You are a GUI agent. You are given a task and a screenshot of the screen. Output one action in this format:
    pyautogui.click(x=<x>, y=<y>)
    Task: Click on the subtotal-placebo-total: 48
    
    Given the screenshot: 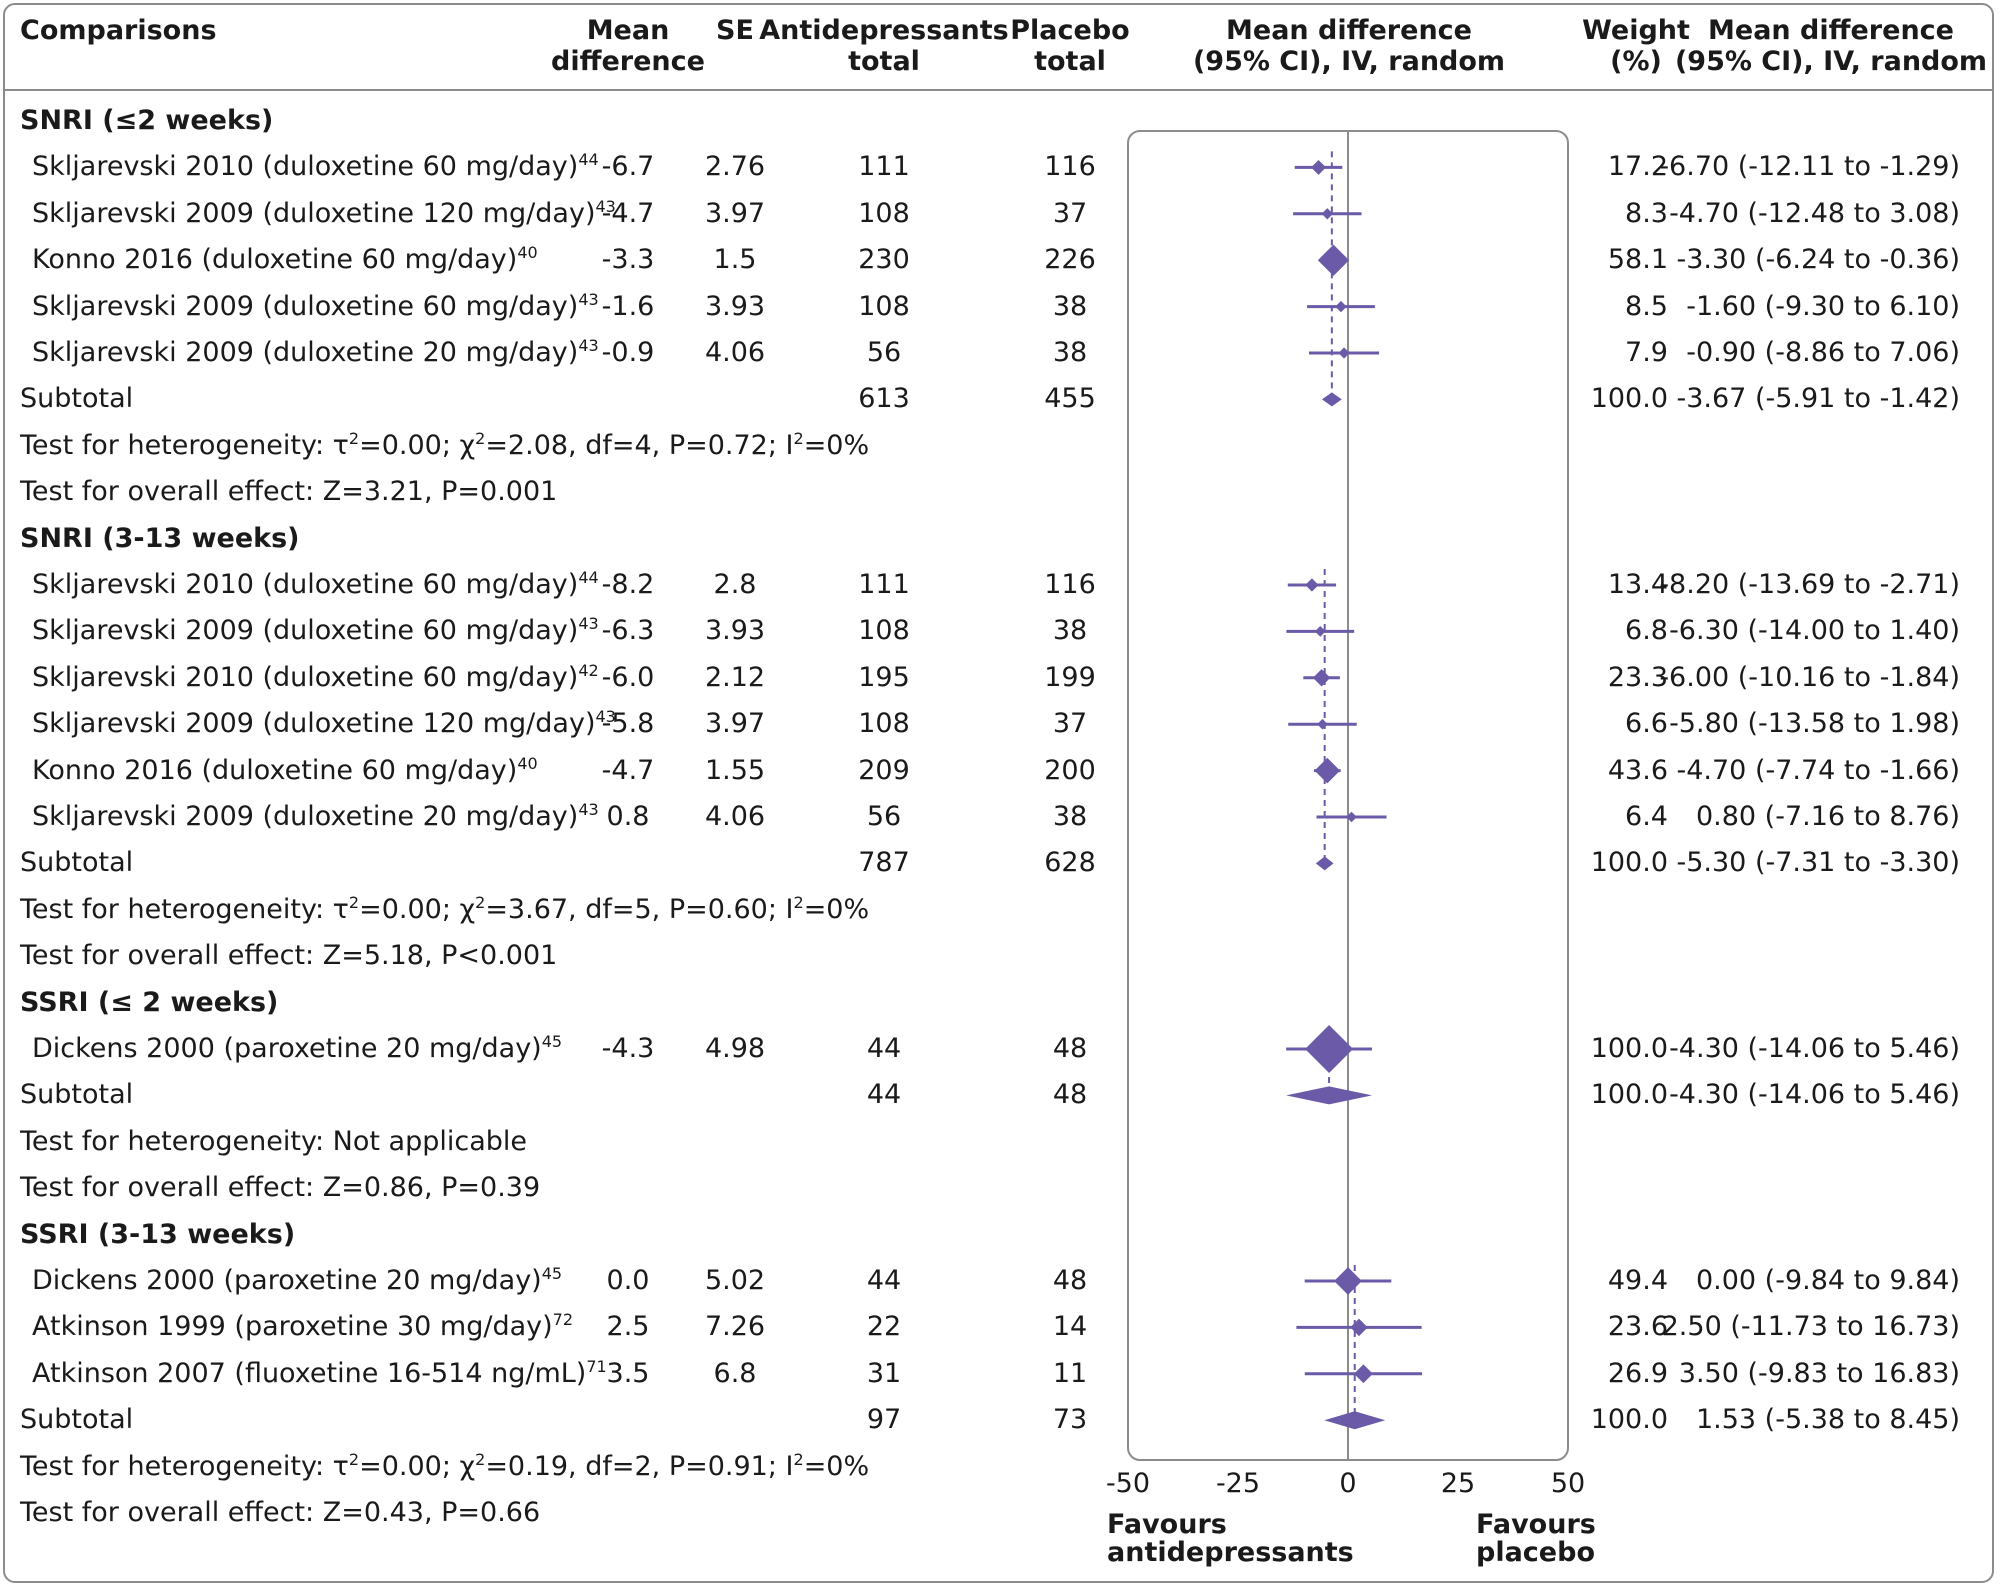 What is the action you would take?
    pyautogui.click(x=1070, y=1095)
    